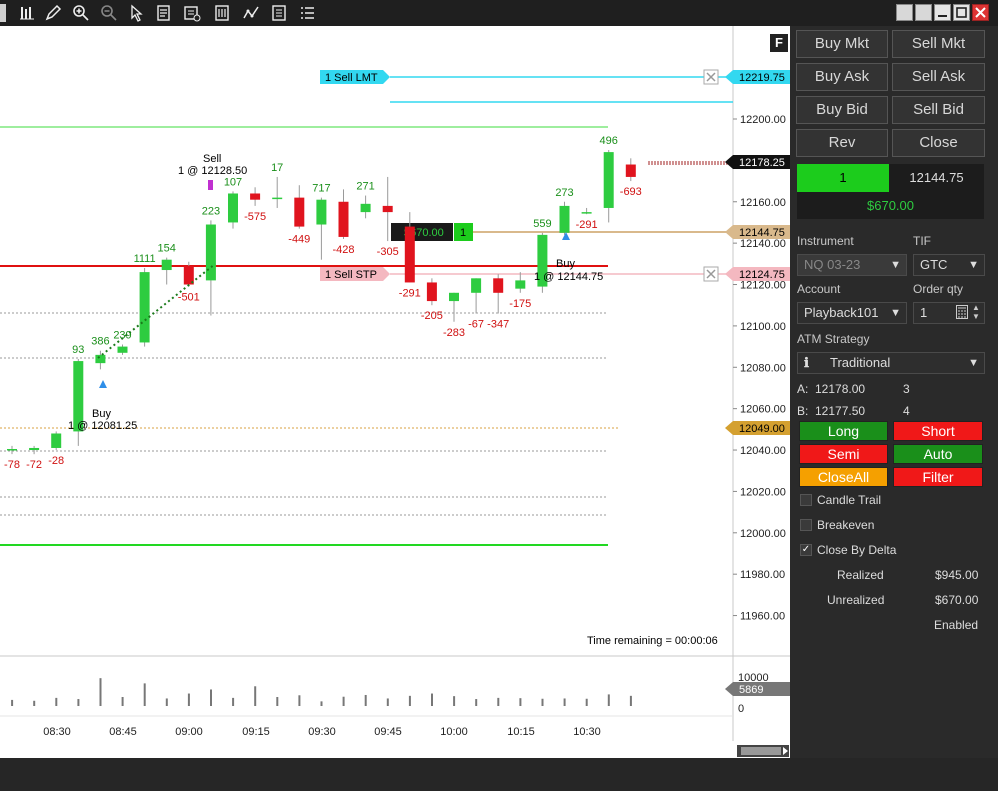 Image resolution: width=998 pixels, height=791 pixels. What do you see at coordinates (819, 289) in the screenshot?
I see `account-label: Account` at bounding box center [819, 289].